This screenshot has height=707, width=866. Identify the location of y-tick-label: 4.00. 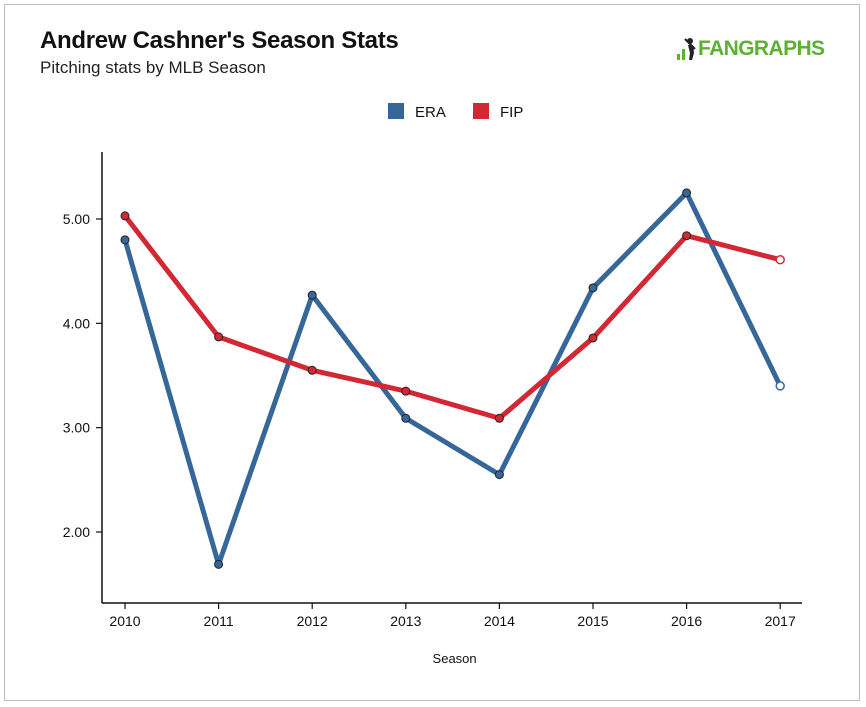
(76, 323).